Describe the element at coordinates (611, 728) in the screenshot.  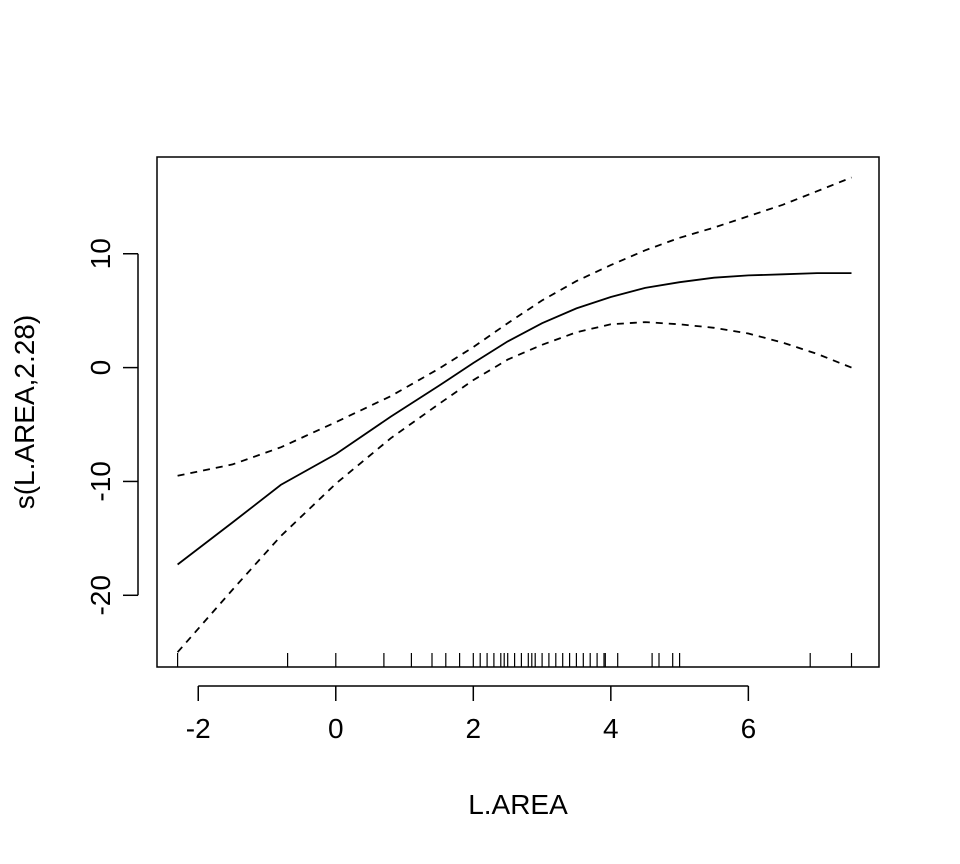
I see `x-tick-label: 4` at that location.